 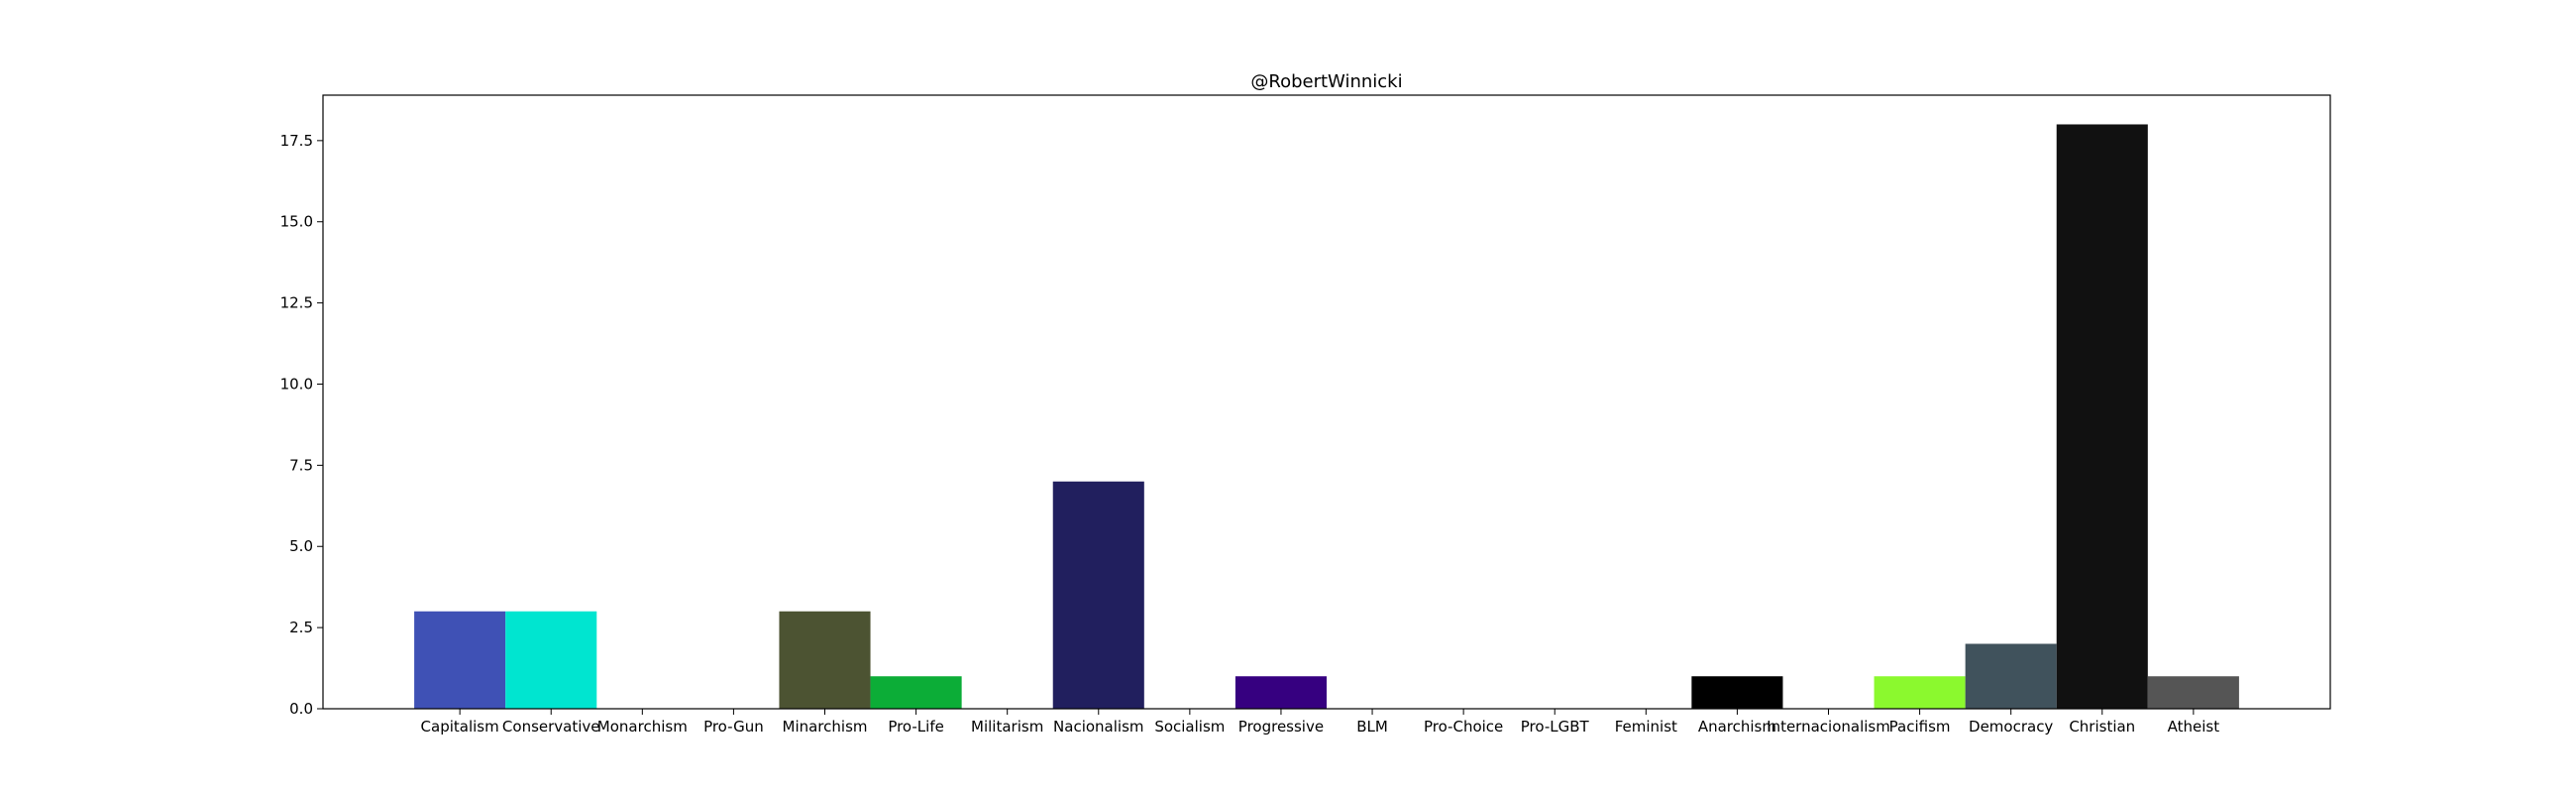 What do you see at coordinates (301, 627) in the screenshot?
I see `y-tick-label: 2.5` at bounding box center [301, 627].